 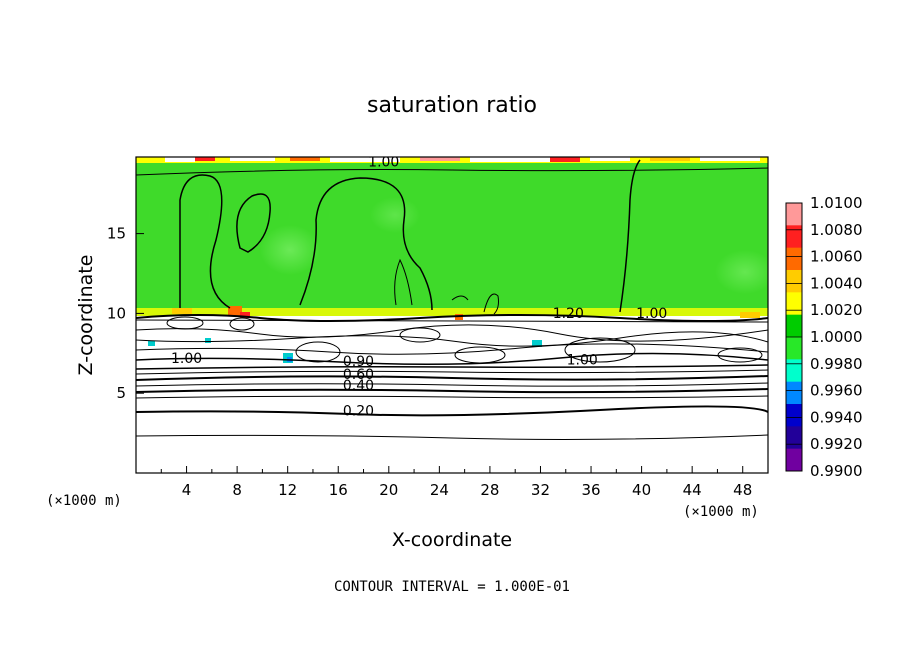 What do you see at coordinates (742, 490) in the screenshot?
I see `x-tick-label: 48` at bounding box center [742, 490].